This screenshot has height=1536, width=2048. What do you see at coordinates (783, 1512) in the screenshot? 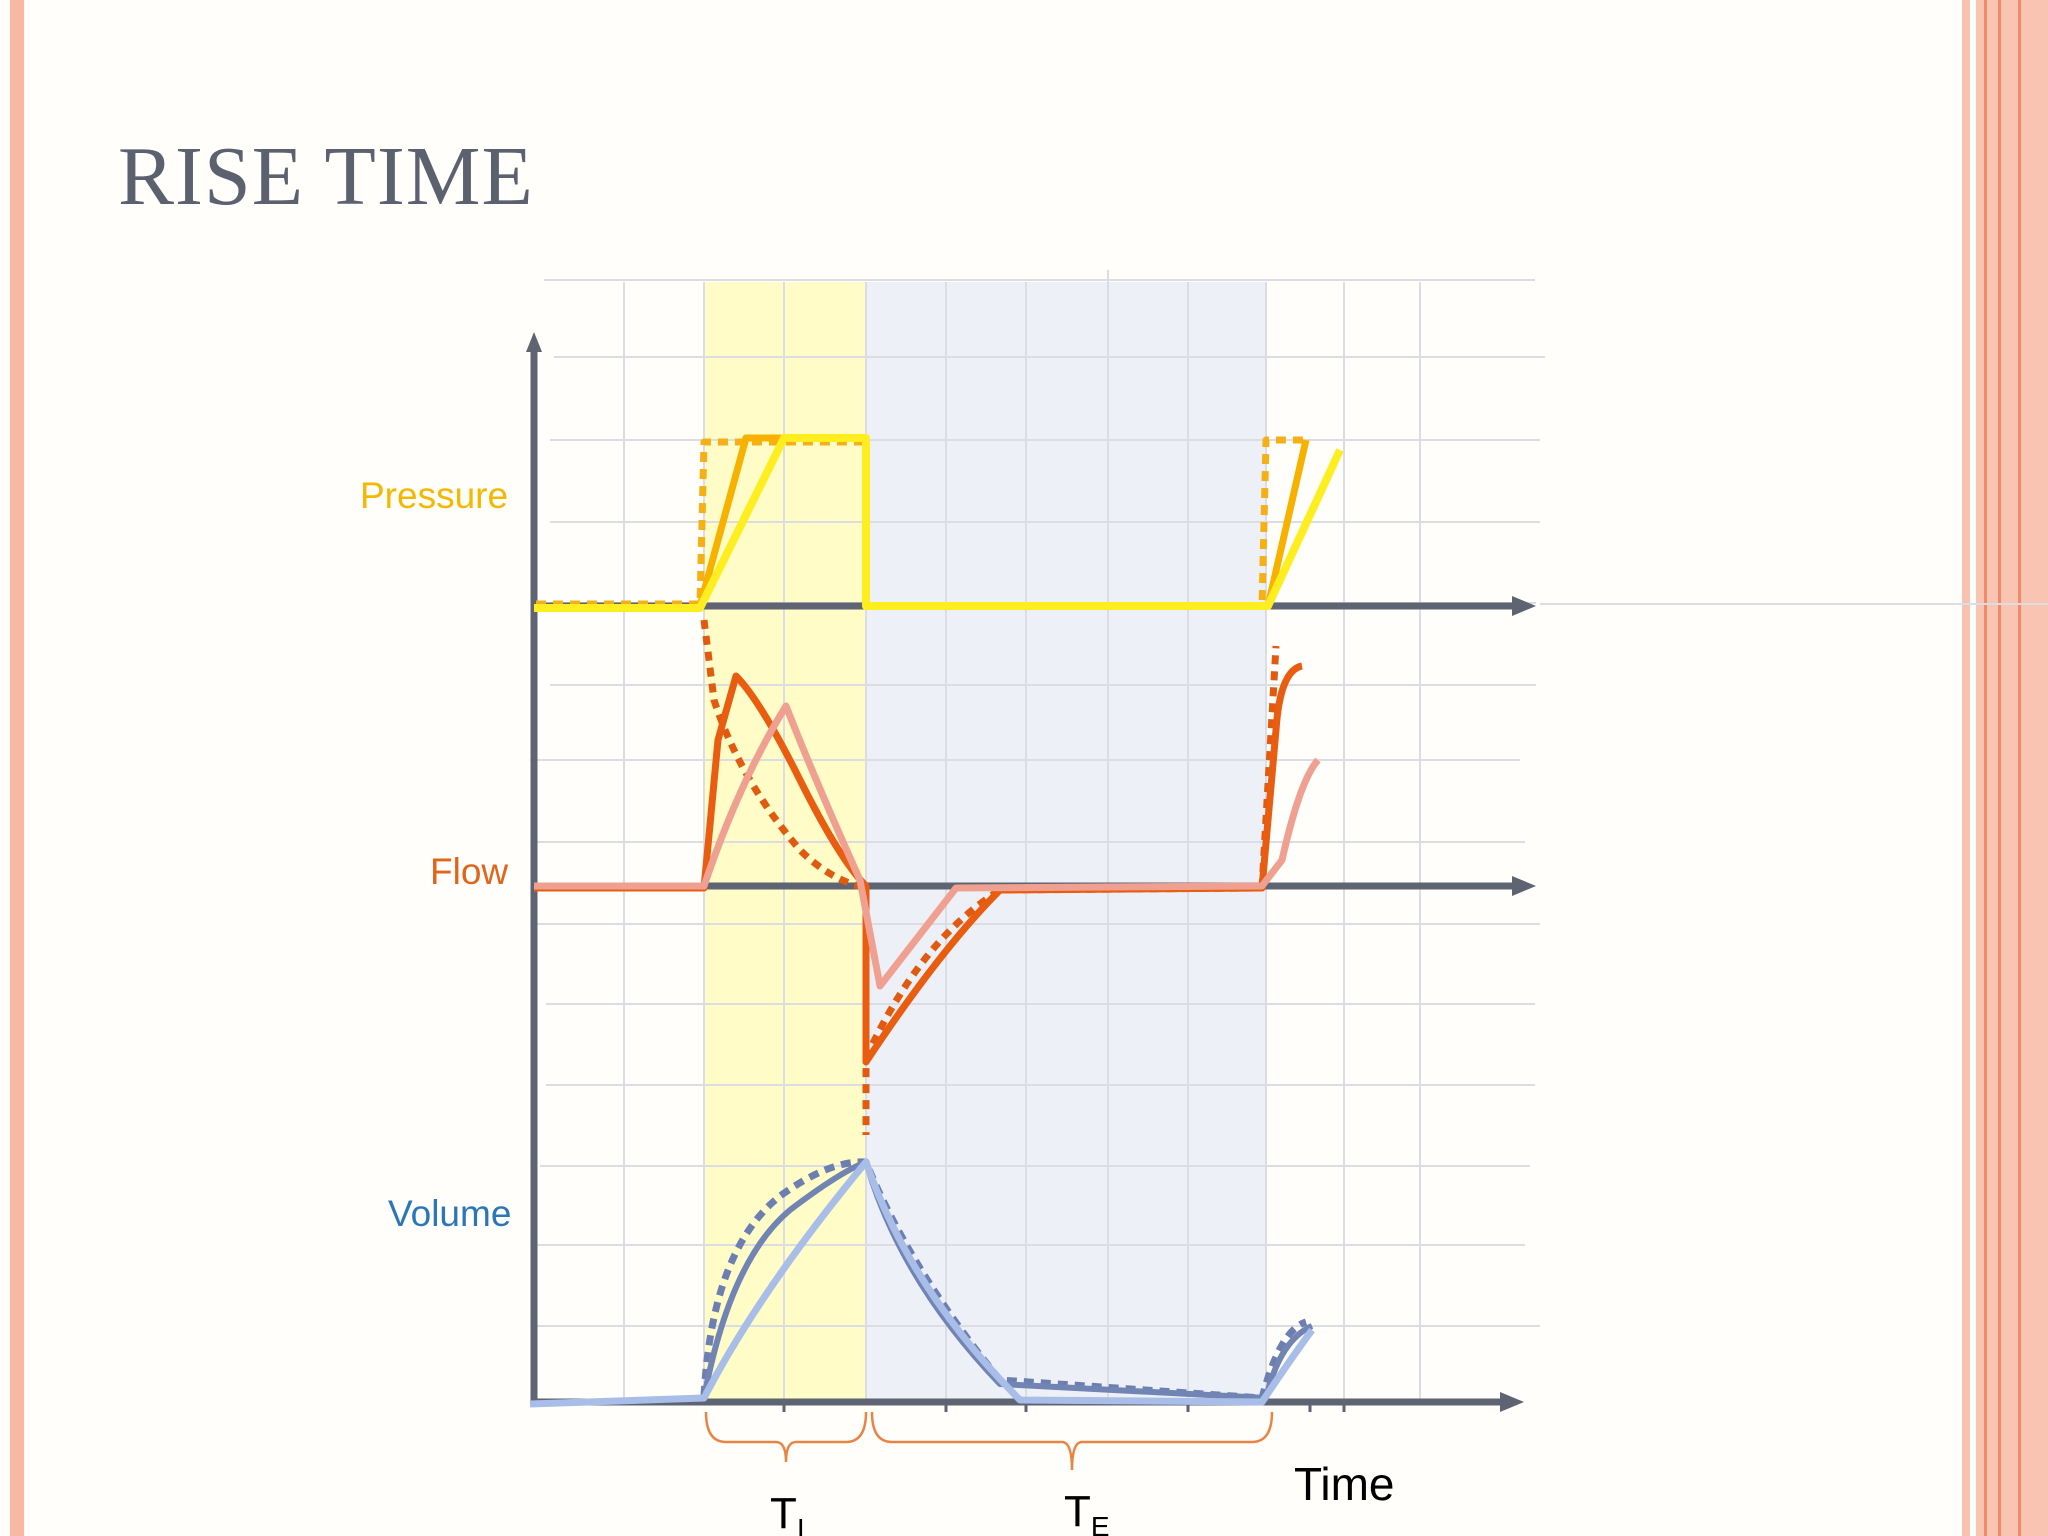
I see `ti-label-main: T` at bounding box center [783, 1512].